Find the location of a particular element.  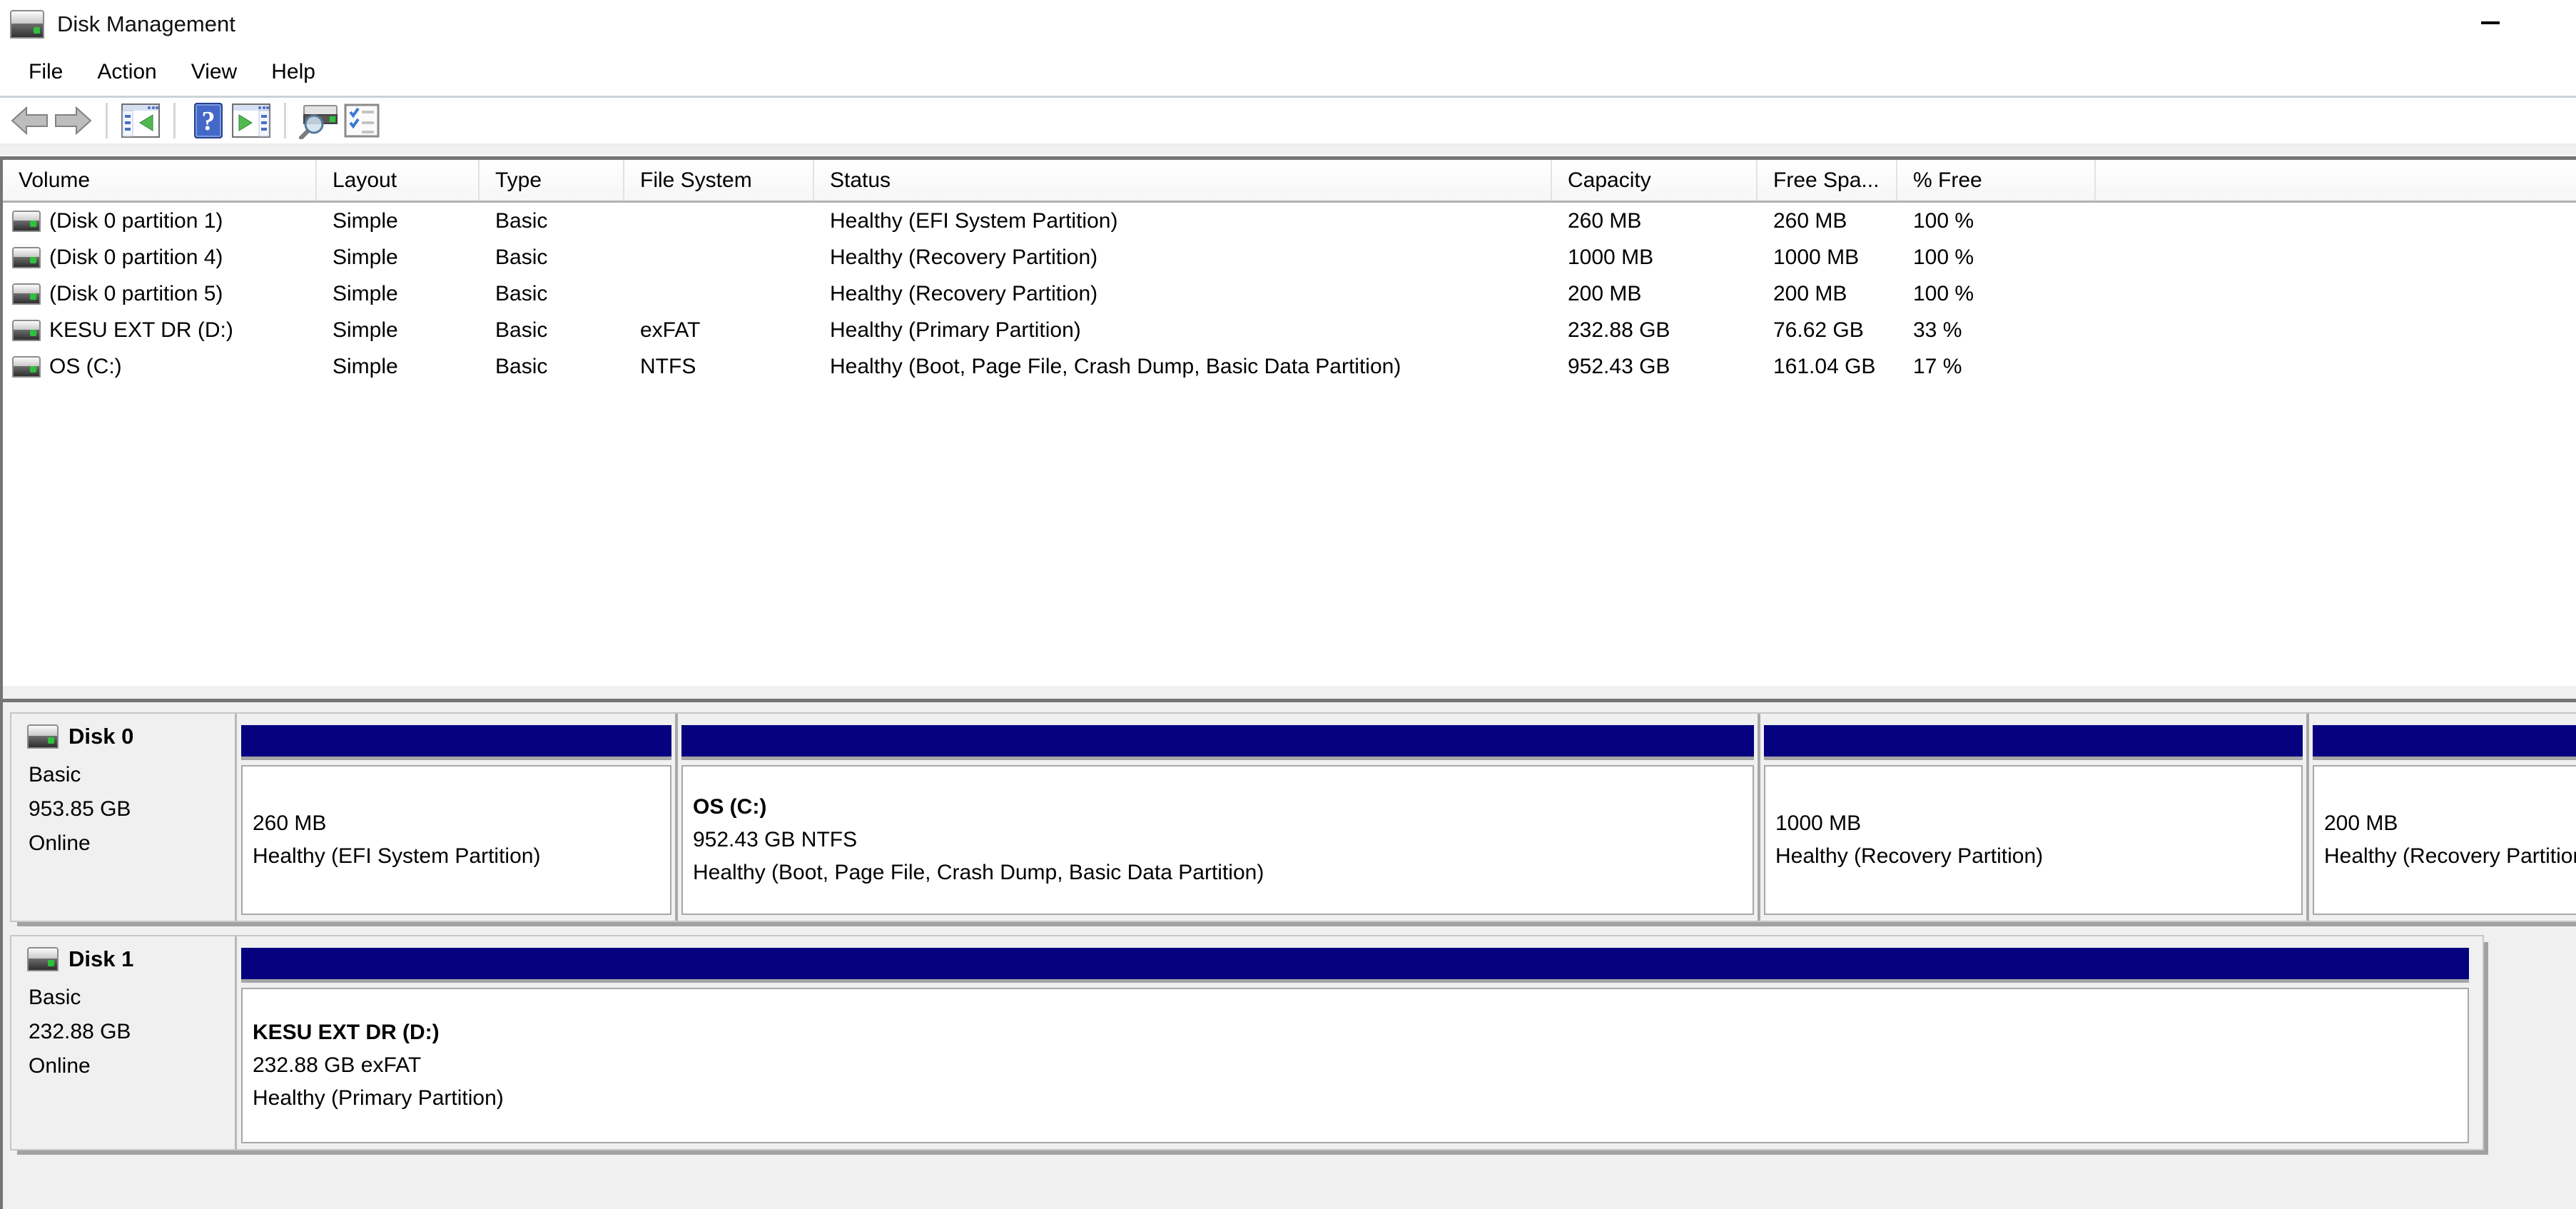

column-header-layout: Layout is located at coordinates (398, 180).